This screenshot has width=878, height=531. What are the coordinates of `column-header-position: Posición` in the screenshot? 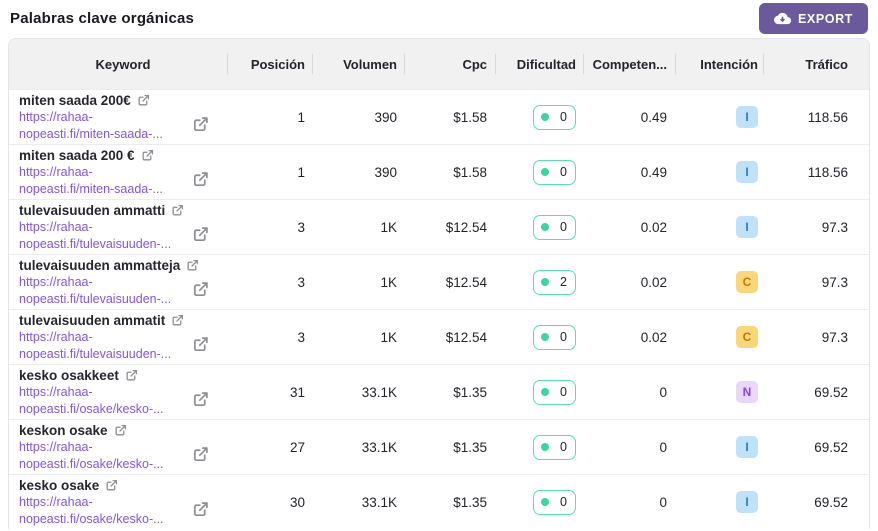 It's located at (269, 64).